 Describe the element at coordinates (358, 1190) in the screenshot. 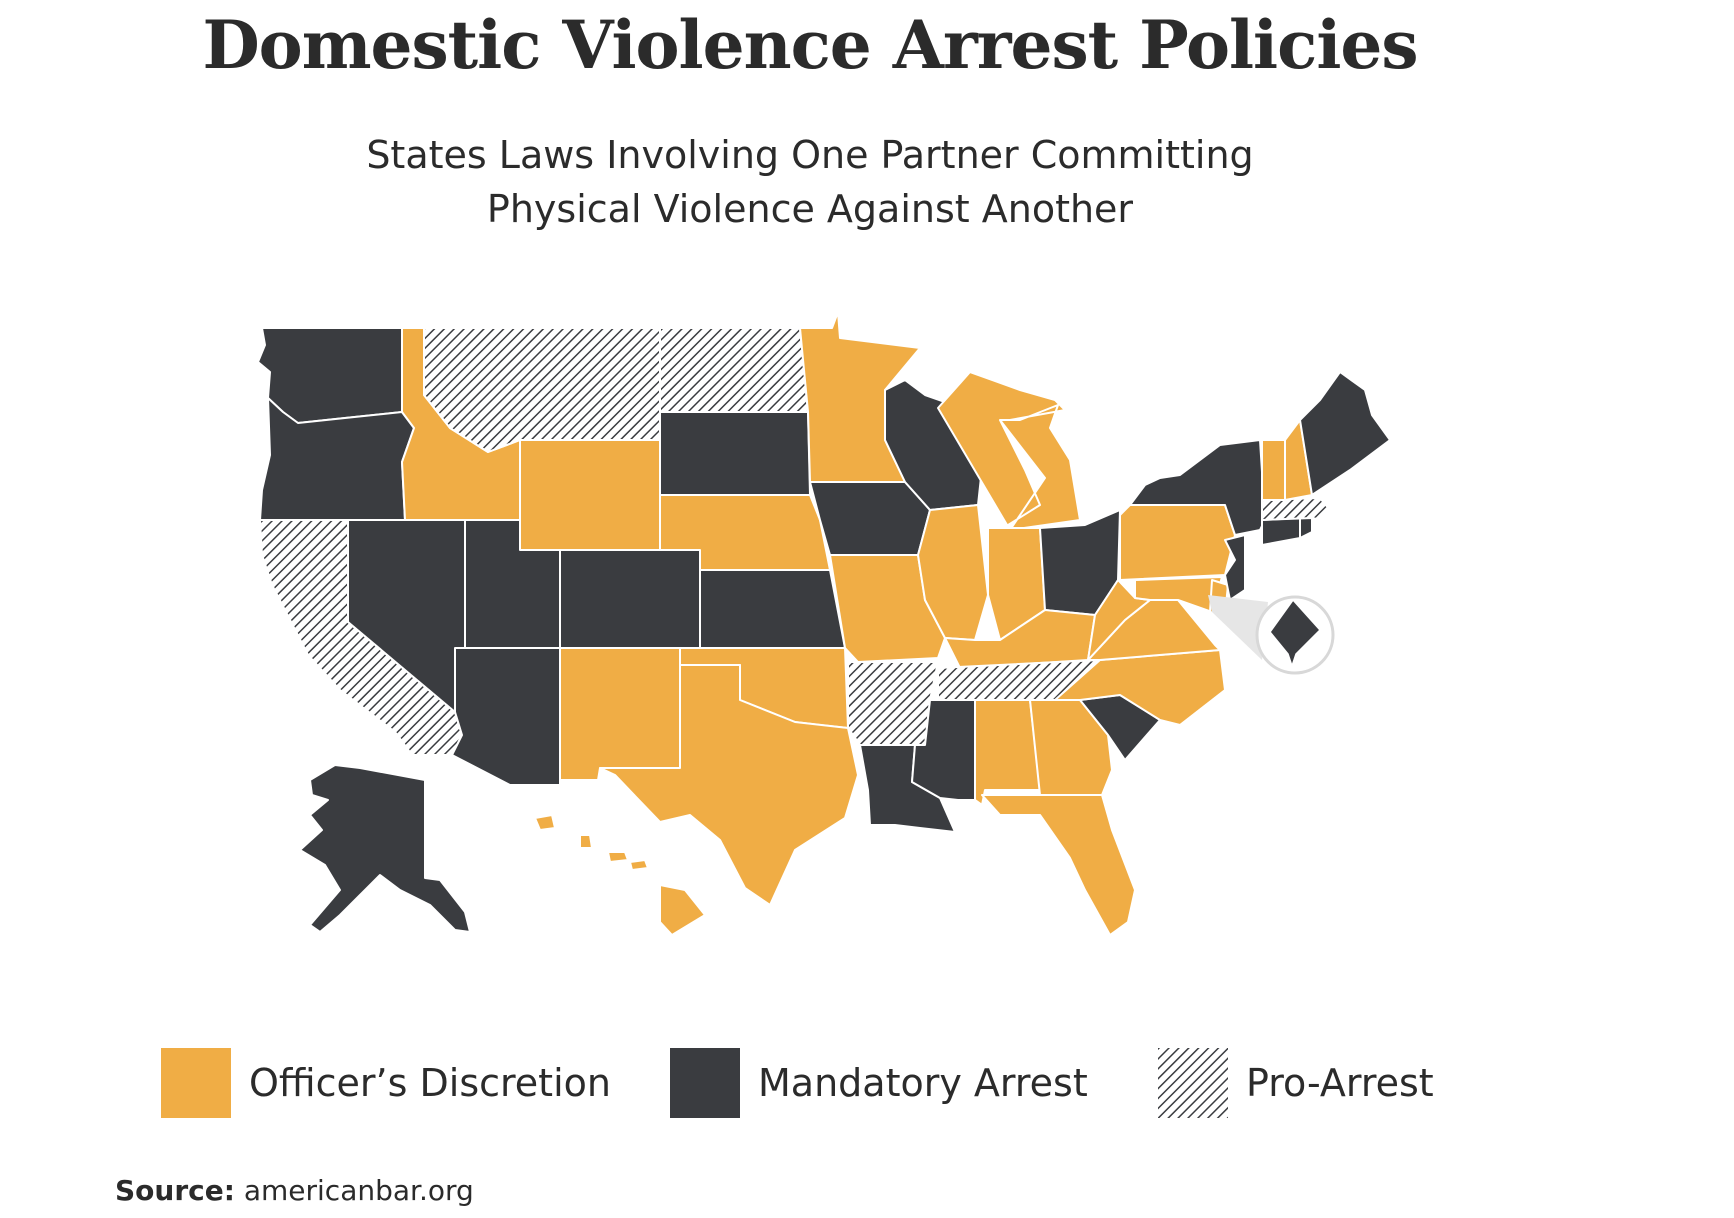

I see `source-value: americanbar.org` at that location.